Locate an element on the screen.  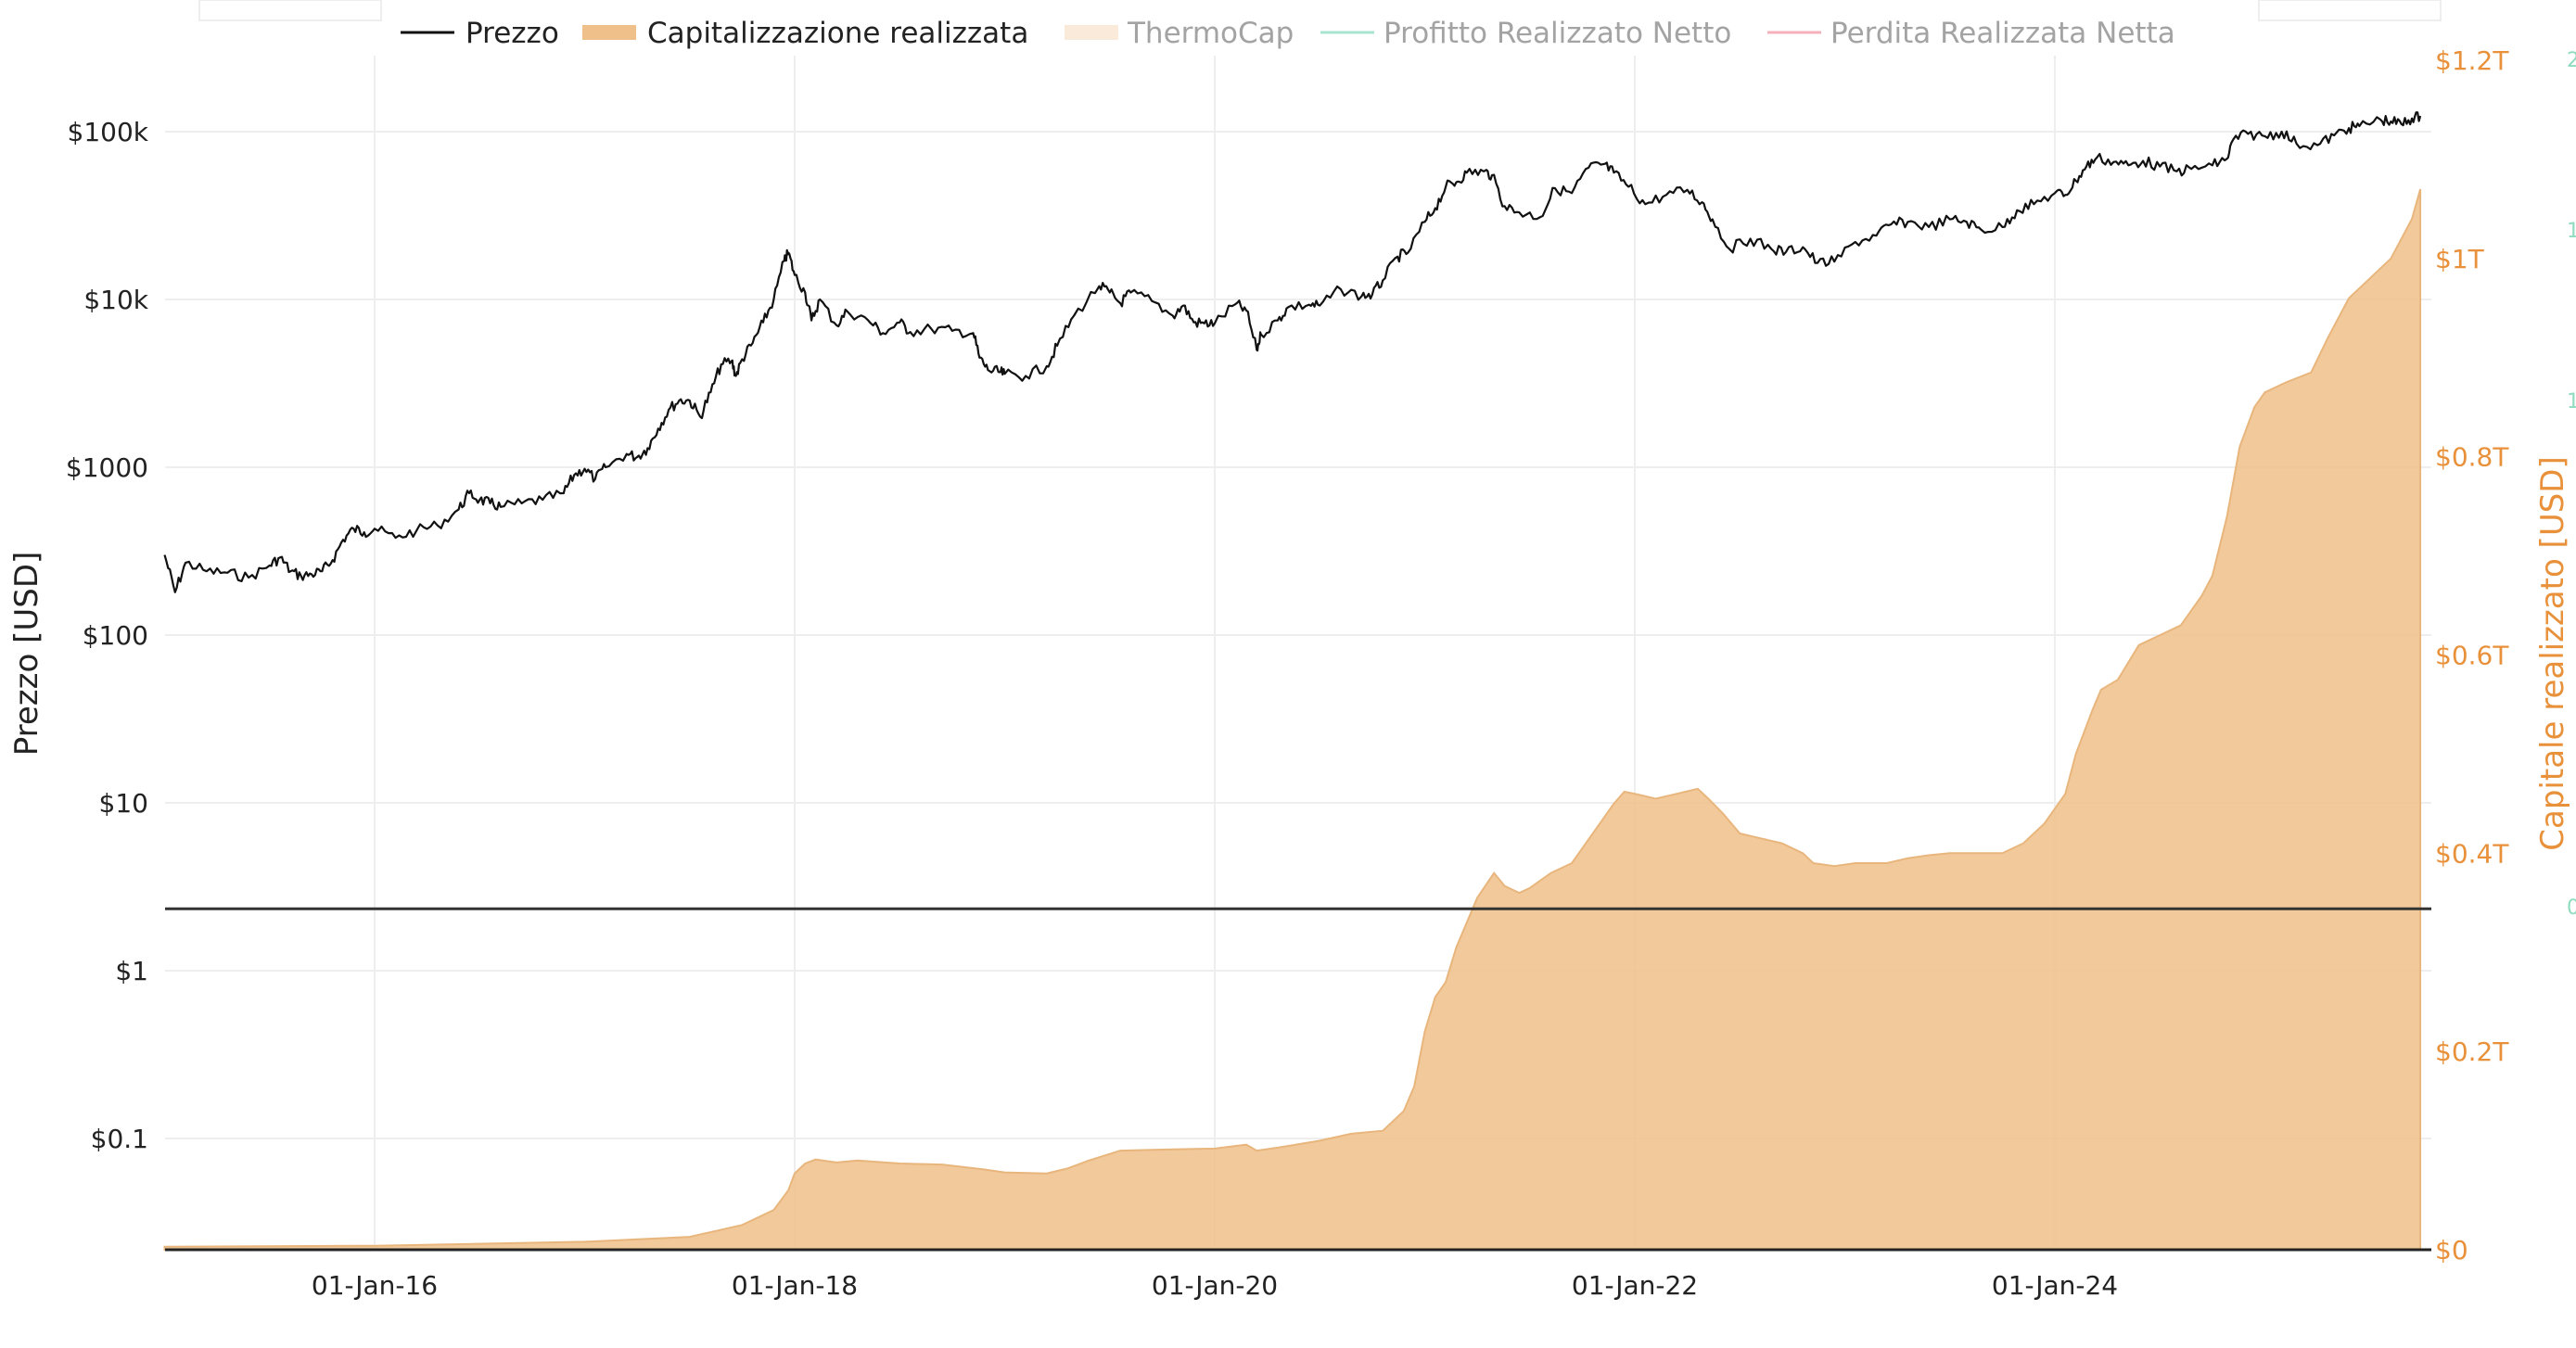
legend-swatch-capitalizzazione is located at coordinates (609, 32).